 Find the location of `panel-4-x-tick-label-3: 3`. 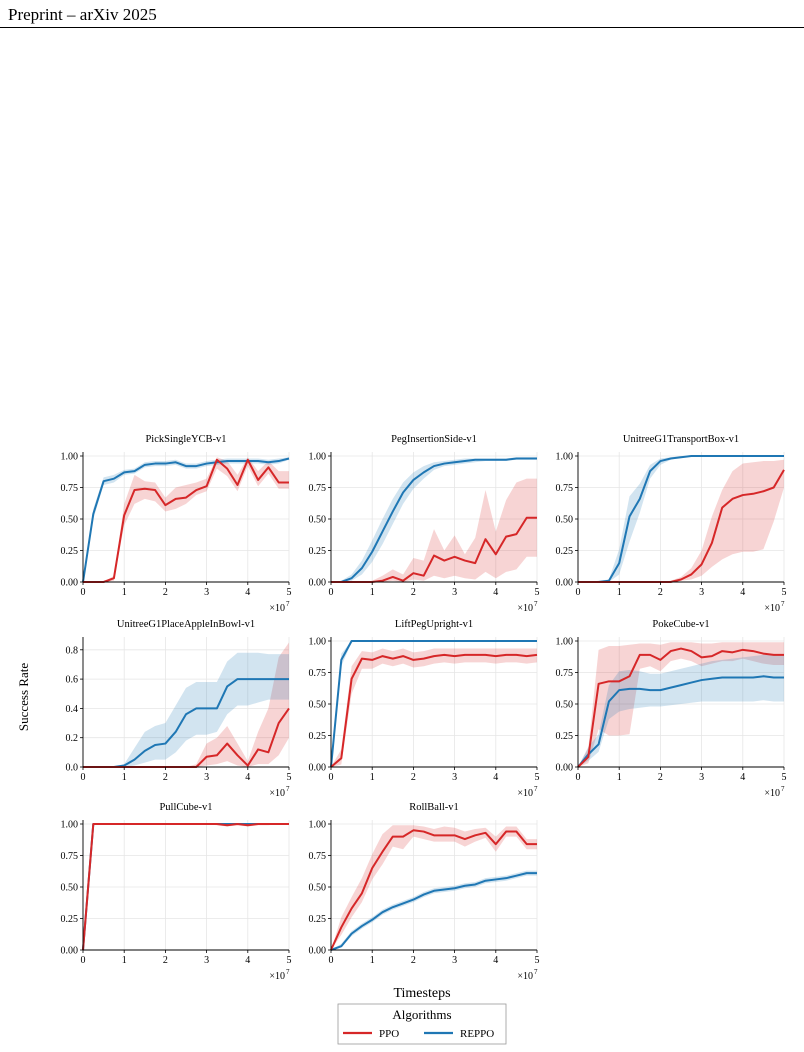

panel-4-x-tick-label-3: 3 is located at coordinates (206, 777).